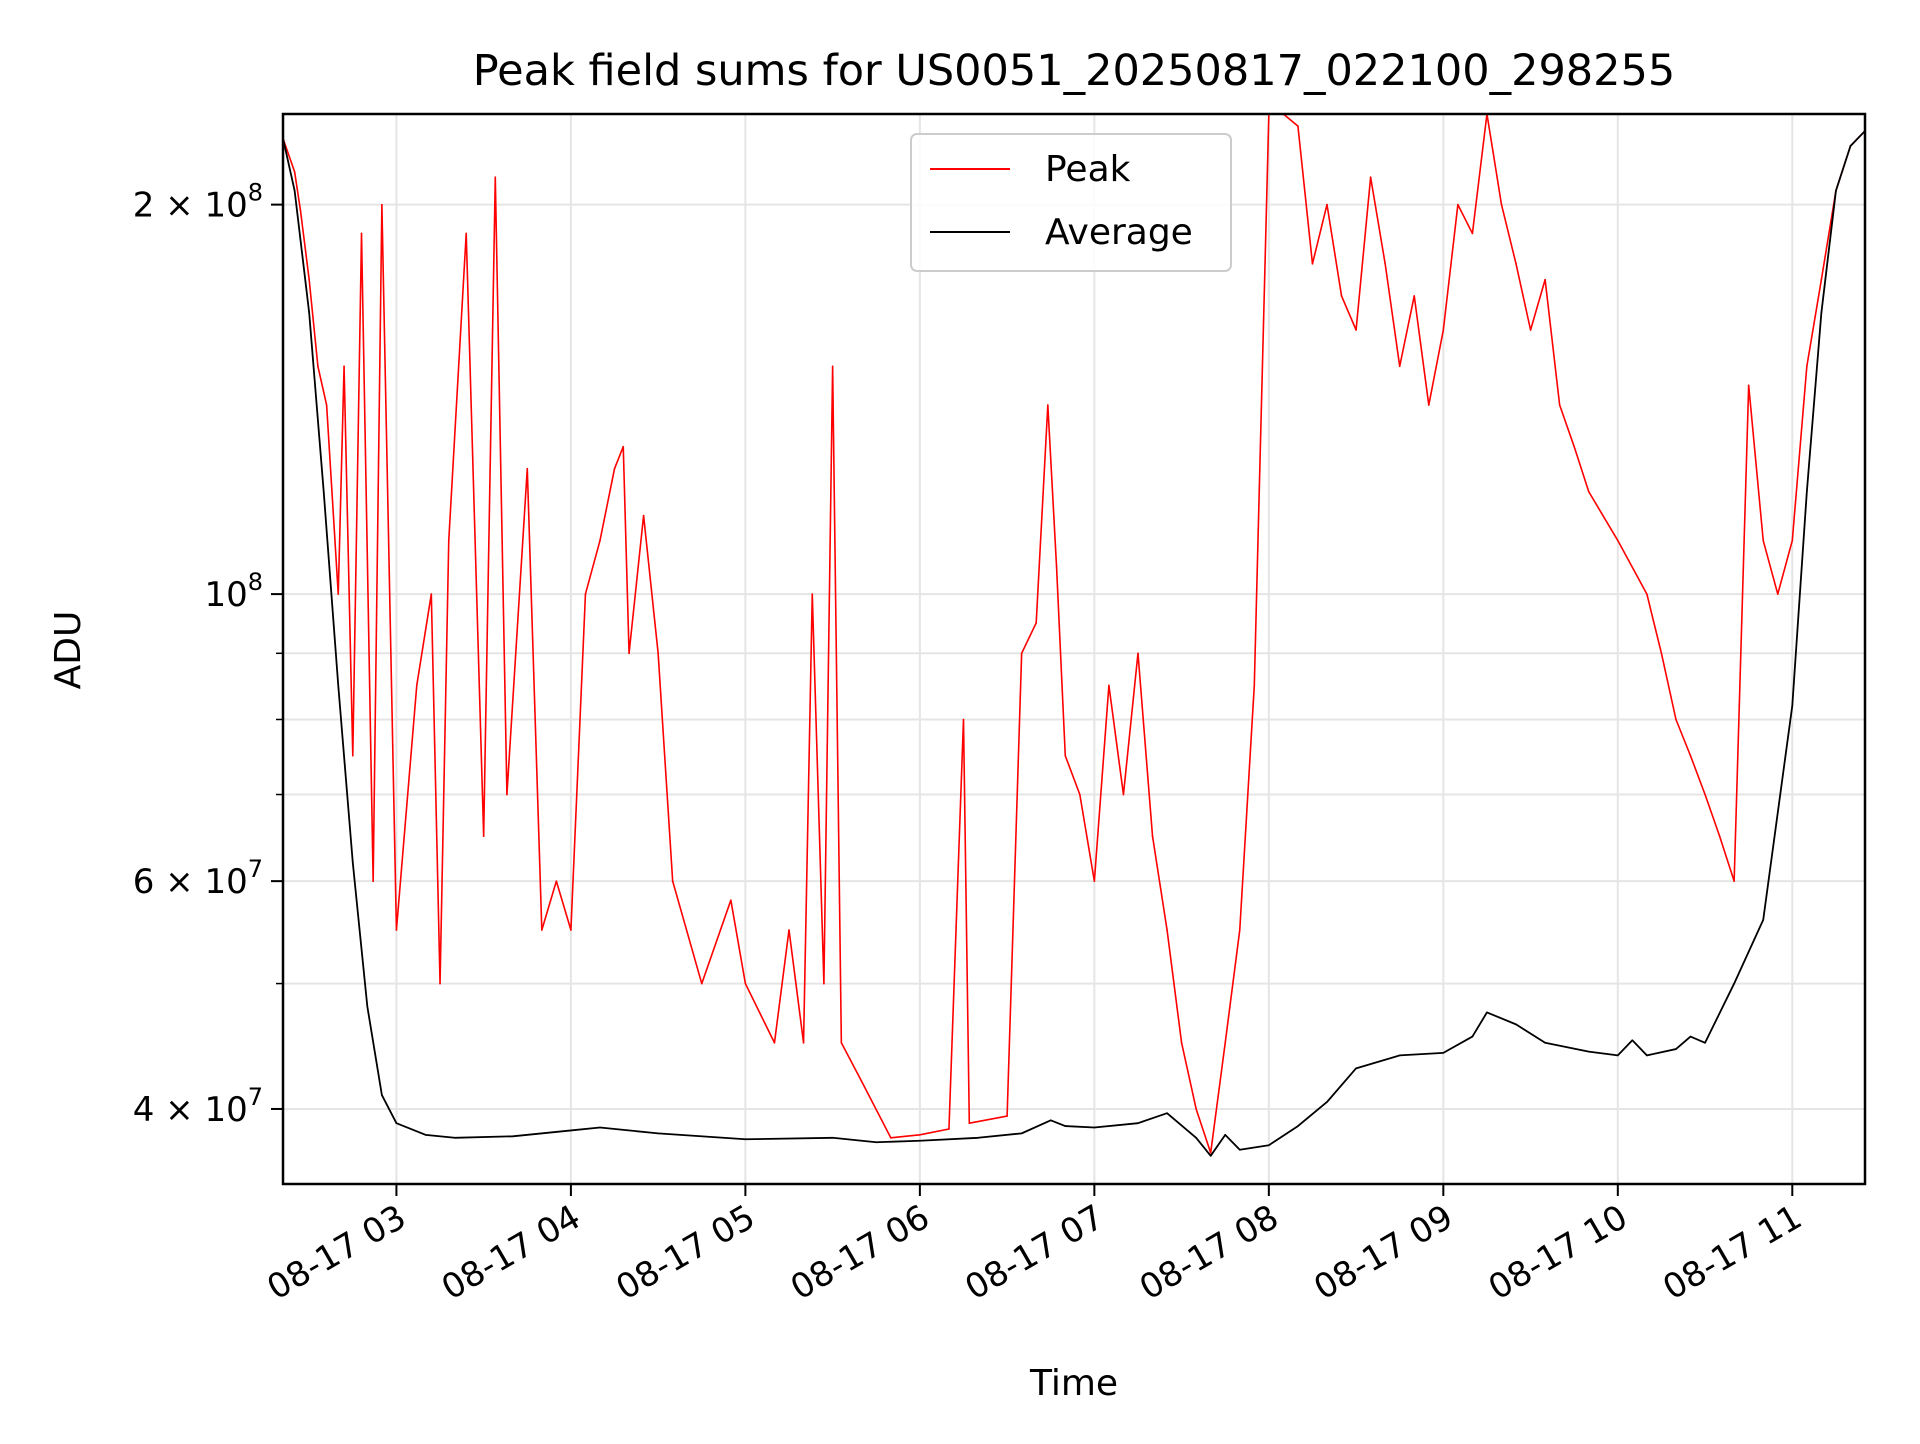 This screenshot has height=1444, width=1920. Describe the element at coordinates (198, 1106) in the screenshot. I see `y-tick-label: 4 × 107` at that location.